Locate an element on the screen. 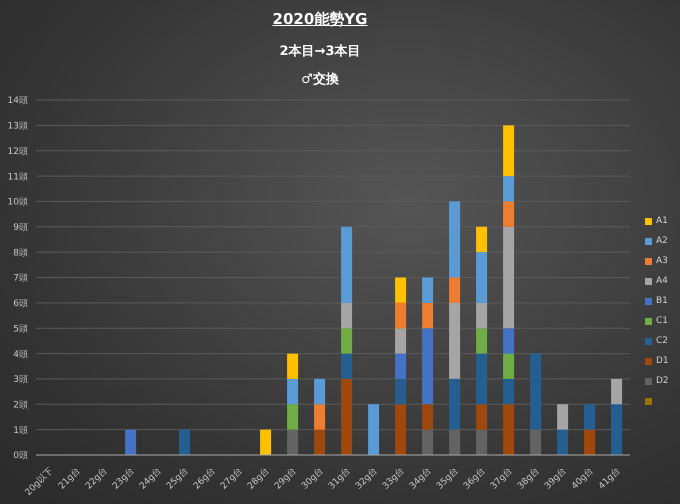 This screenshot has height=504, width=680. x-tick-label: 30g台 is located at coordinates (312, 478).